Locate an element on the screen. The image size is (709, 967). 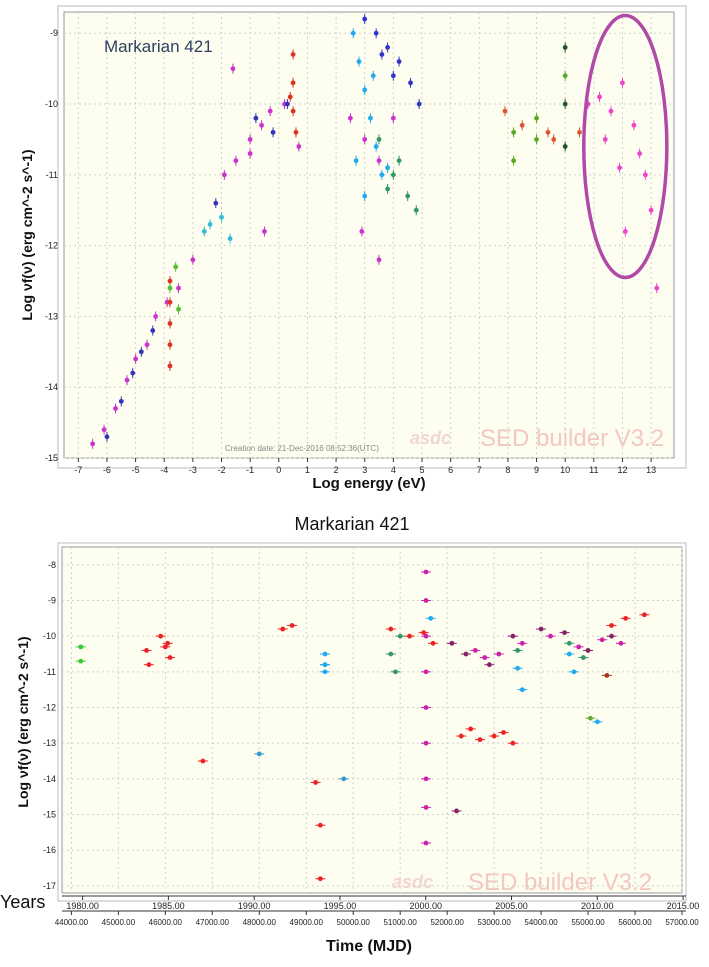
mjd-tick-label: 56000.00 is located at coordinates (635, 922).